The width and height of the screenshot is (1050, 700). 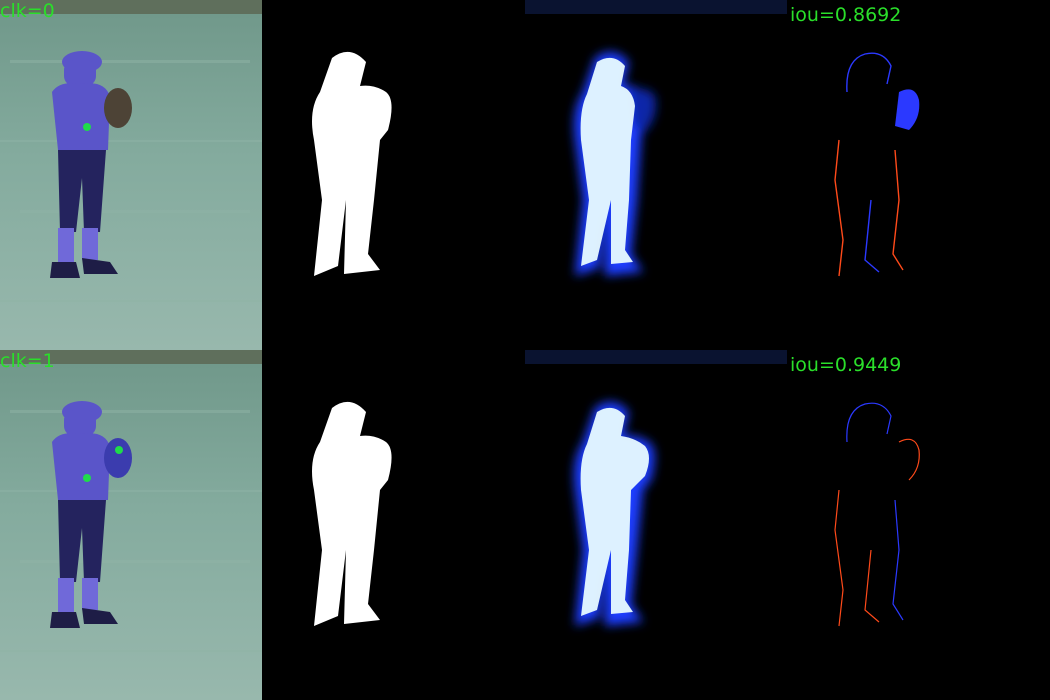 I want to click on error-map-panel: iou=0.8692, so click(x=918, y=175).